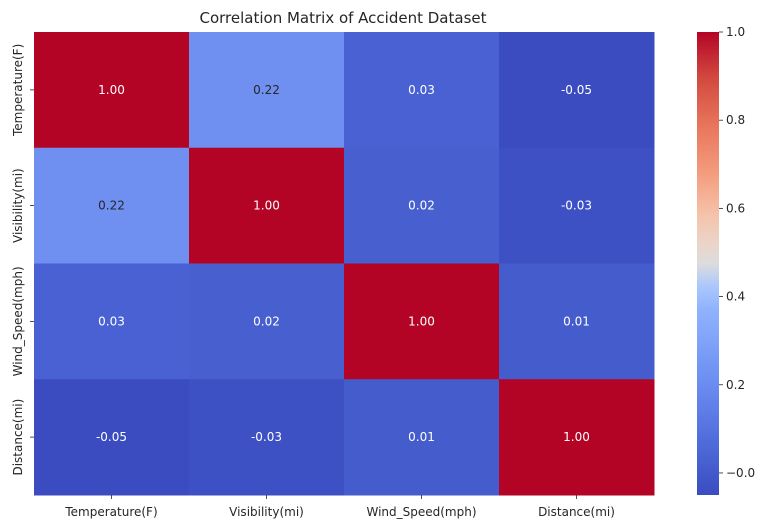 This screenshot has width=757, height=528. Describe the element at coordinates (726, 260) in the screenshot. I see `colorbar: −0.0 0.2 0.4 0.6 0.8 1.0` at that location.